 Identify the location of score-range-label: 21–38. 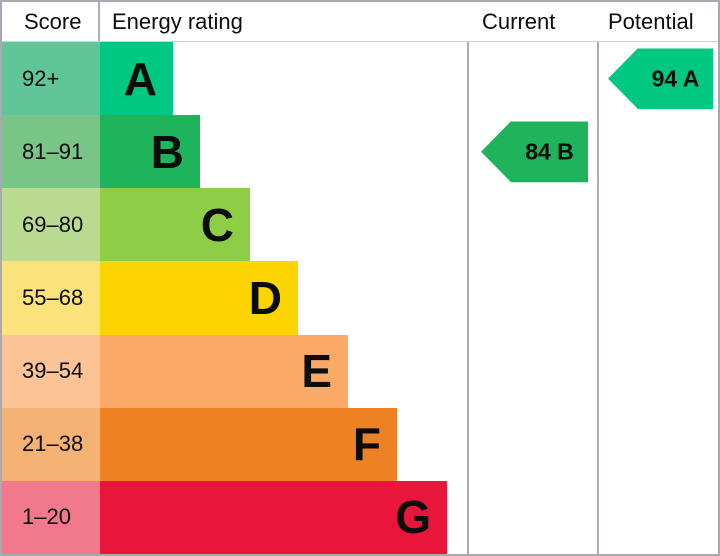
(53, 444).